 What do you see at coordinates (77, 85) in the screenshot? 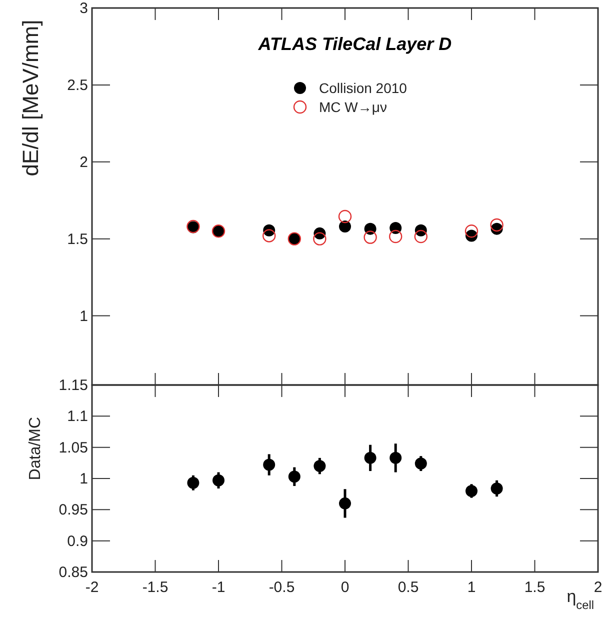
I see `y-tick-label: 2.5` at bounding box center [77, 85].